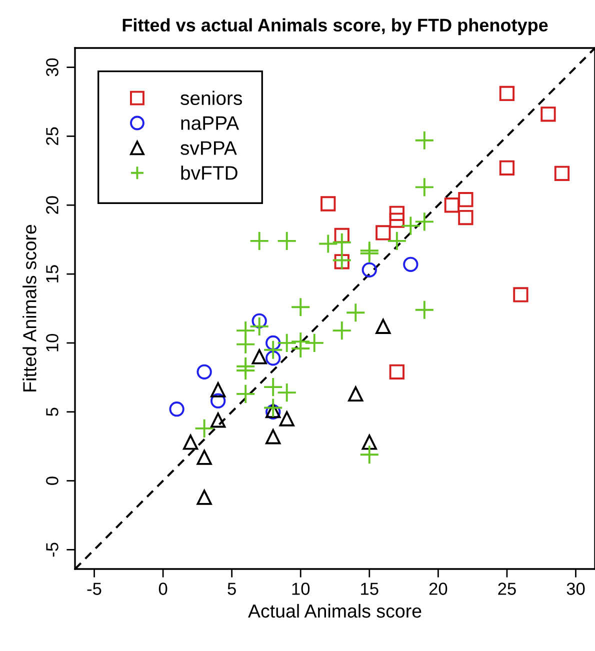  What do you see at coordinates (369, 588) in the screenshot?
I see `x-tick-label: 15` at bounding box center [369, 588].